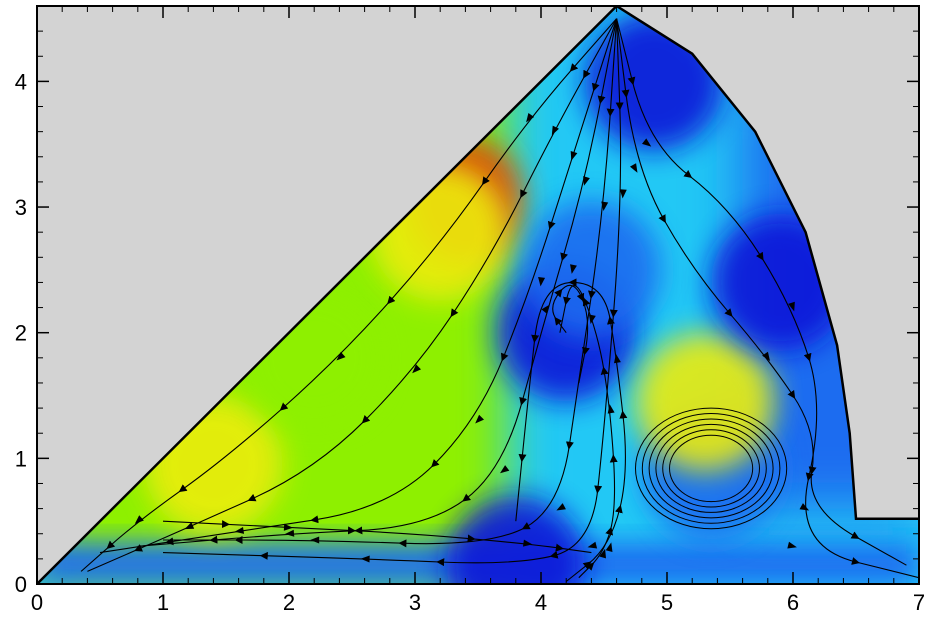  Describe the element at coordinates (37, 602) in the screenshot. I see `x-tick-label: 0` at that location.